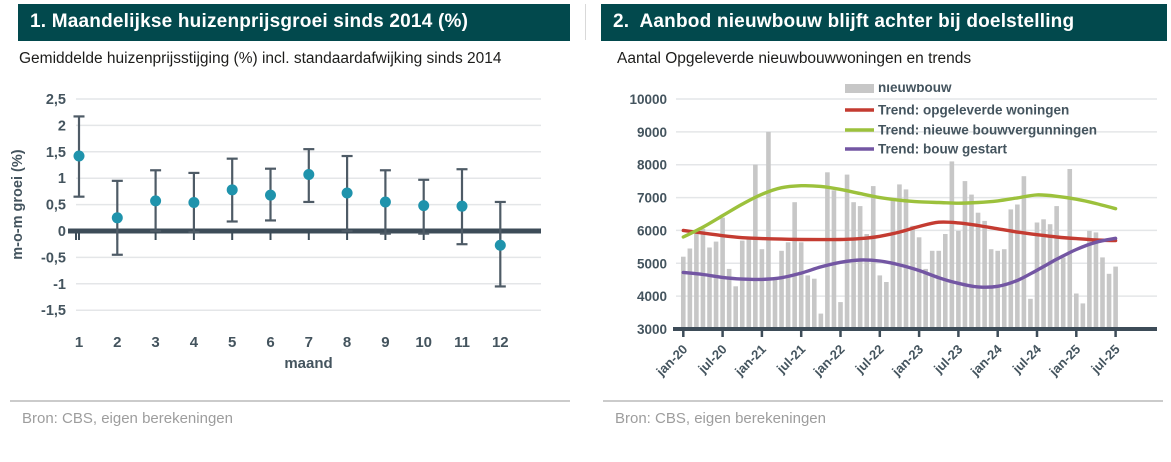 This screenshot has height=462, width=1171. Describe the element at coordinates (155, 342) in the screenshot. I see `axis-label: 3` at that location.